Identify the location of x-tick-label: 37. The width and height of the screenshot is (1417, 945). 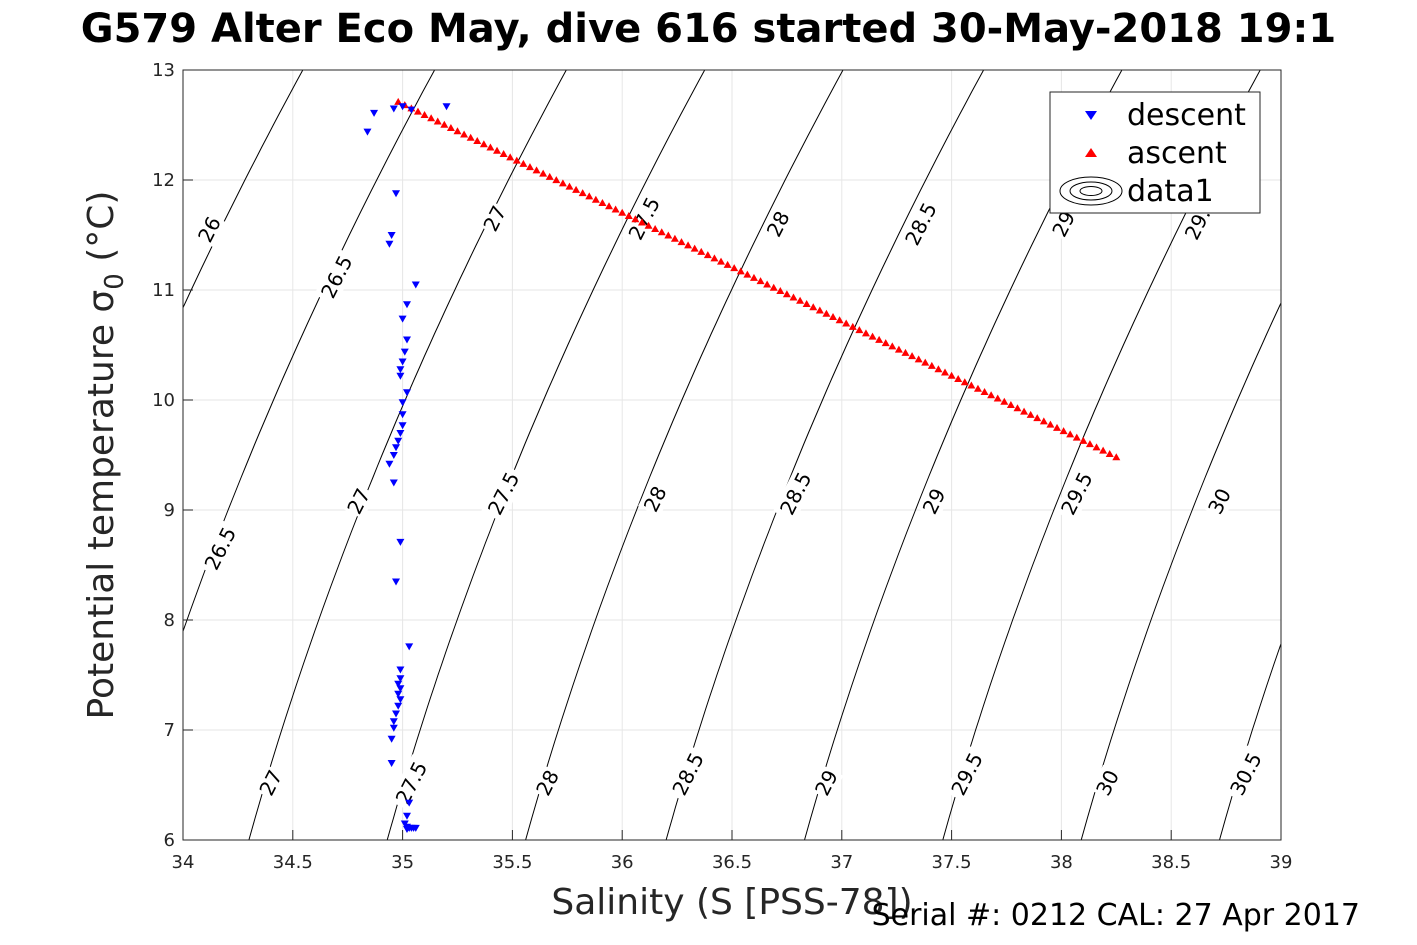
(841, 862).